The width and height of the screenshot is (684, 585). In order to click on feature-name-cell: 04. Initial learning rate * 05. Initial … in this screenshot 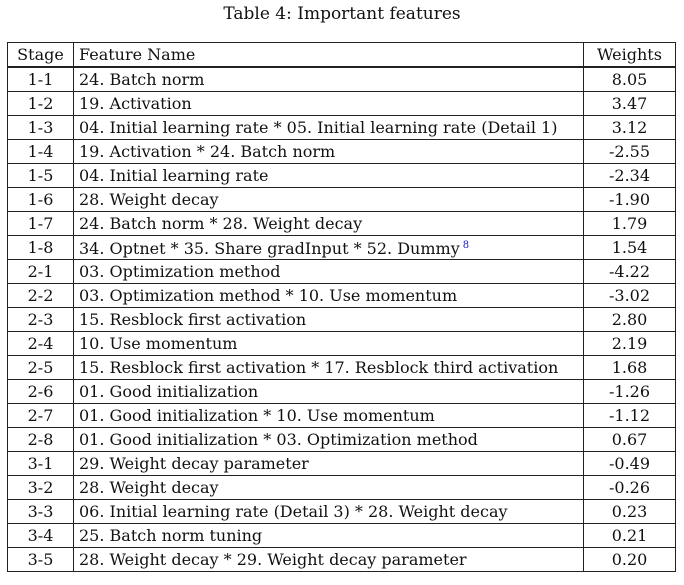, I will do `click(328, 127)`.